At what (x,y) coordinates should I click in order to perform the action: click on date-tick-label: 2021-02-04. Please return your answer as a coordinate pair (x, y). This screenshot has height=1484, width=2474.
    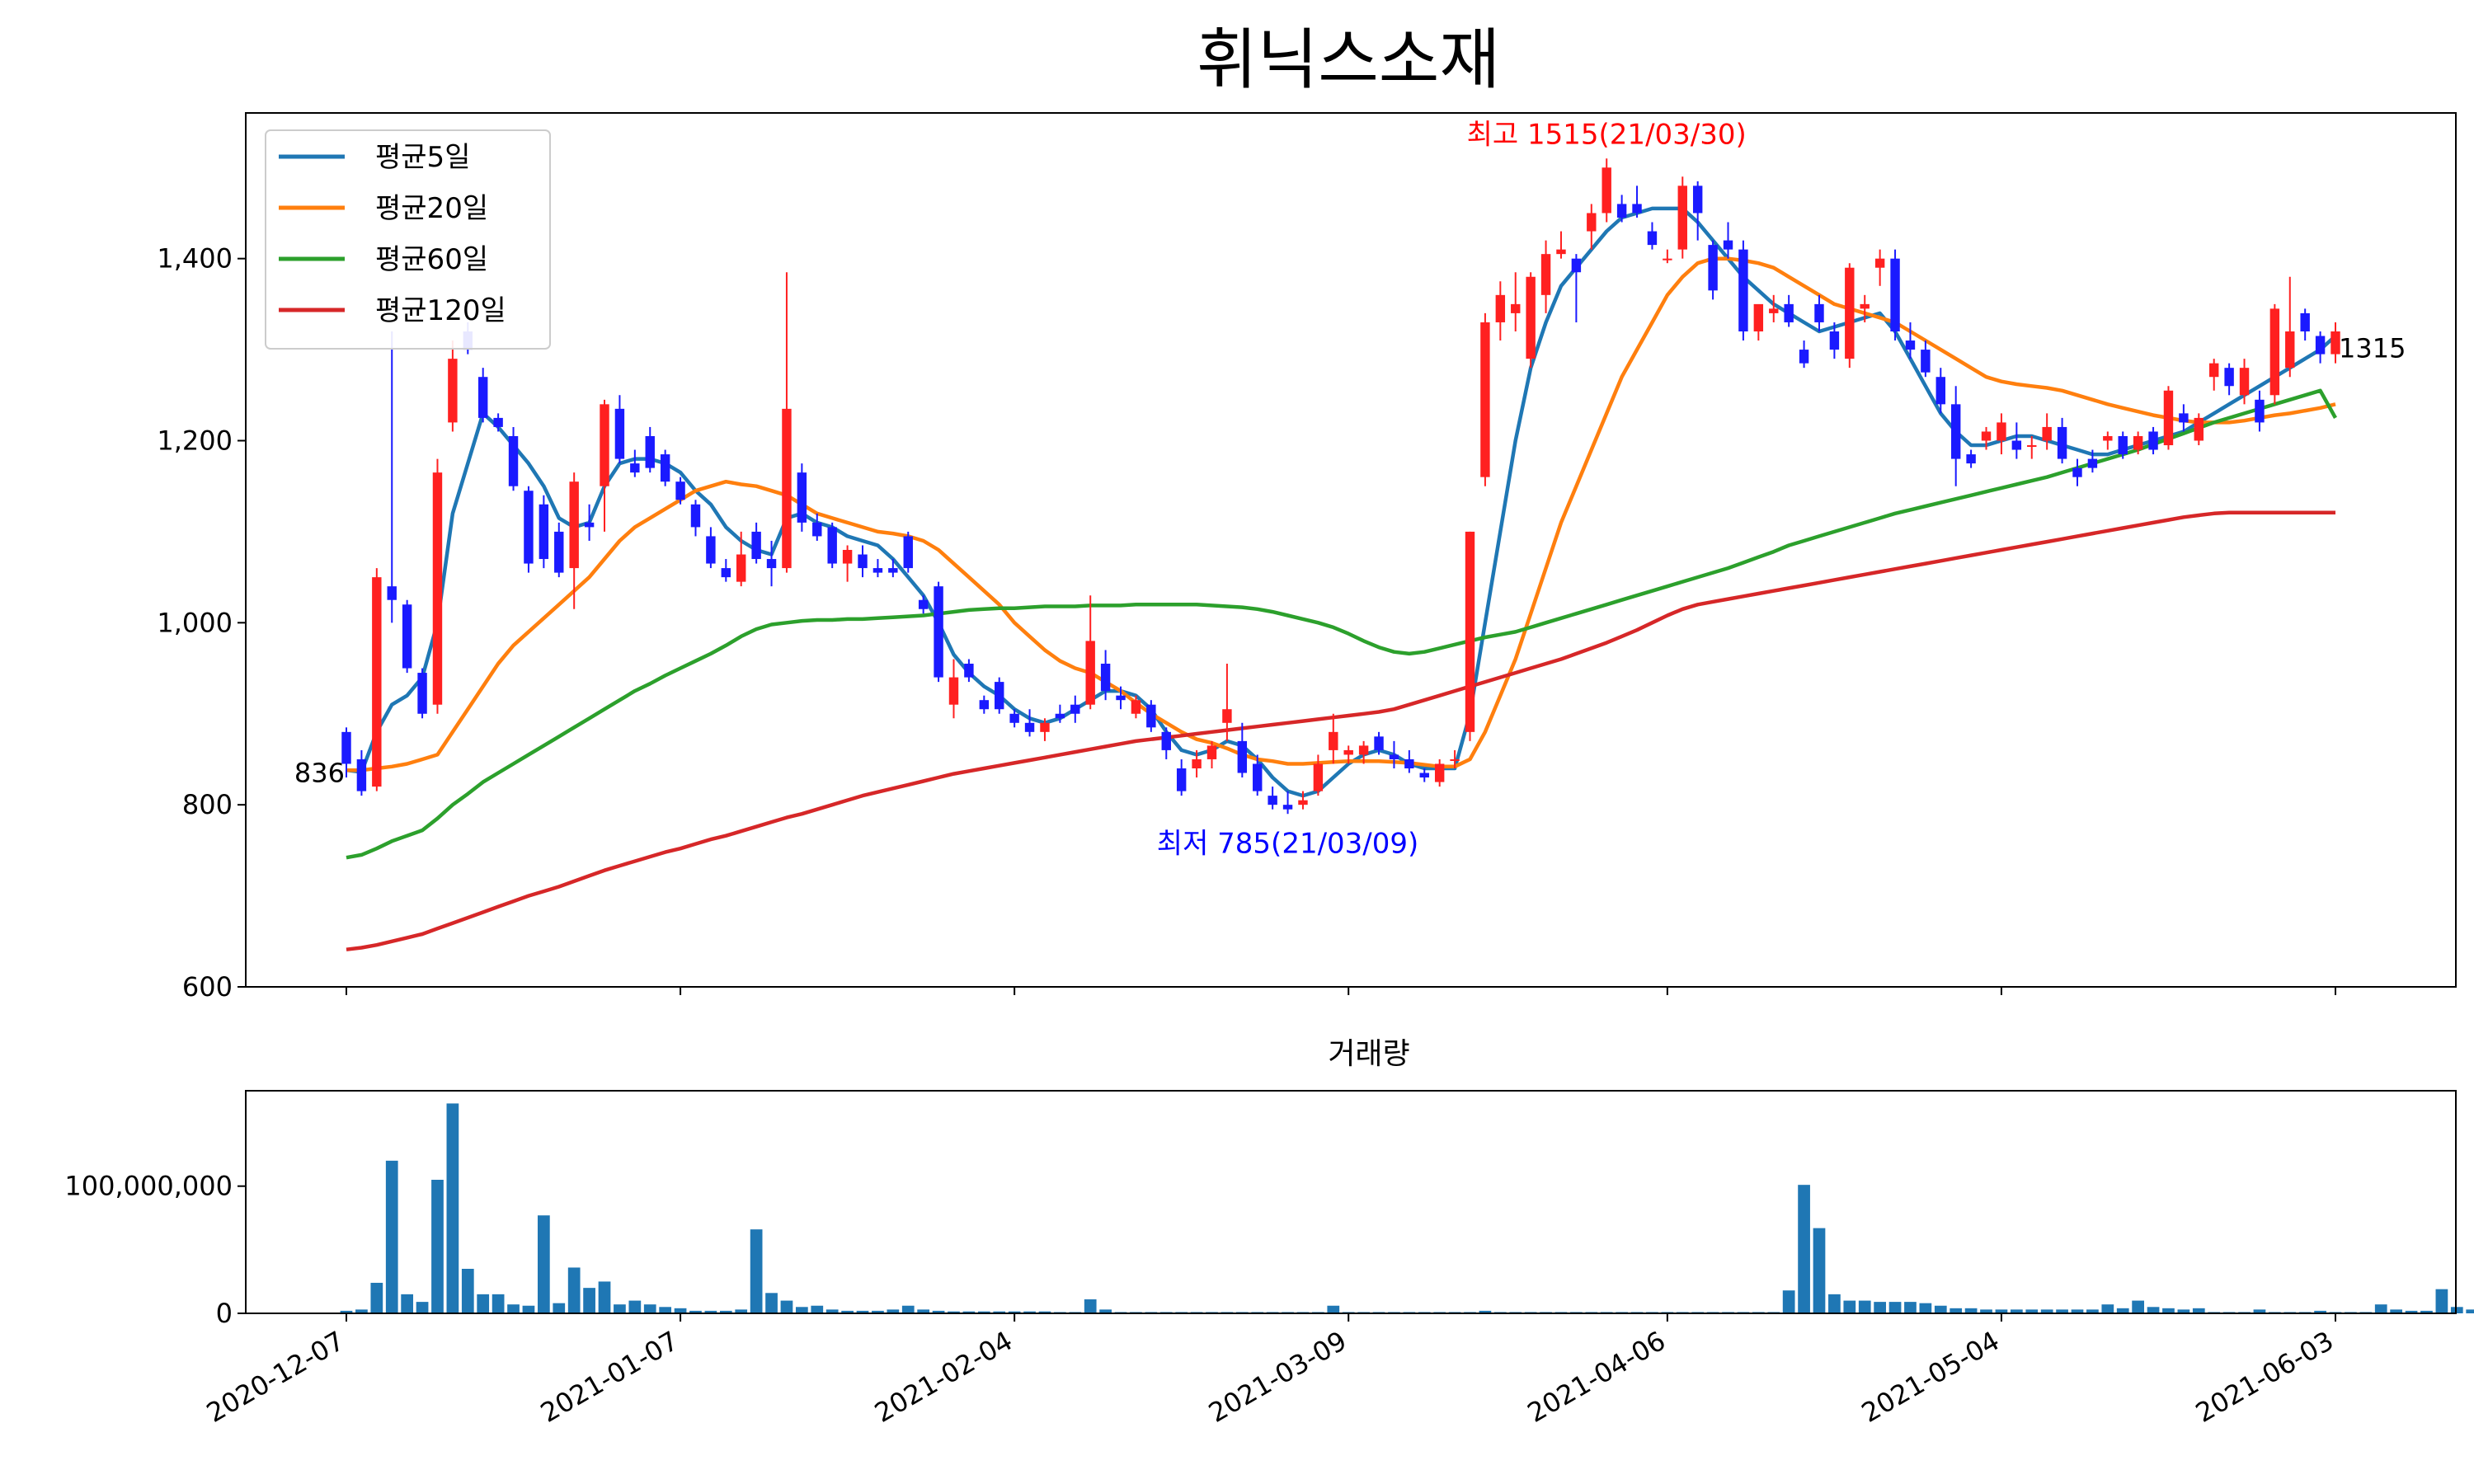
    Looking at the image, I should click on (943, 1377).